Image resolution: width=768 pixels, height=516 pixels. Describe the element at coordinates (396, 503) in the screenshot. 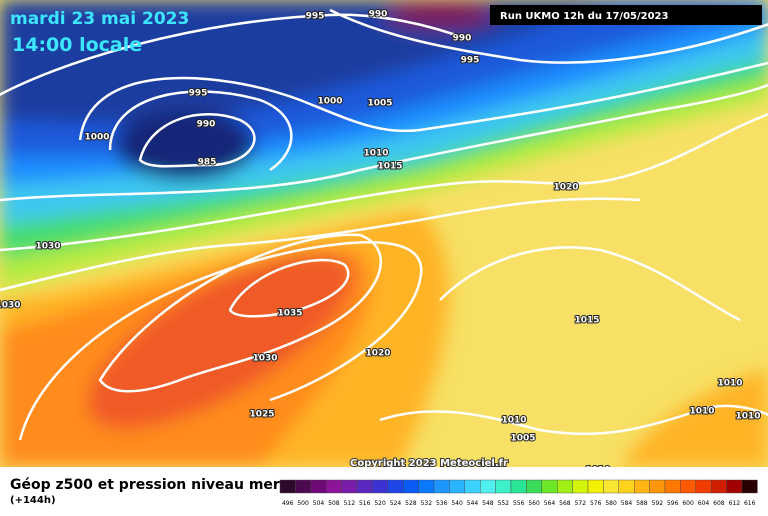

I see `legend-value: 524` at that location.